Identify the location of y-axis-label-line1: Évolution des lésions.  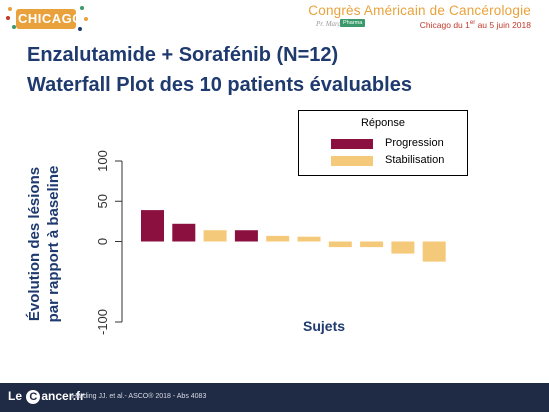
(34, 244).